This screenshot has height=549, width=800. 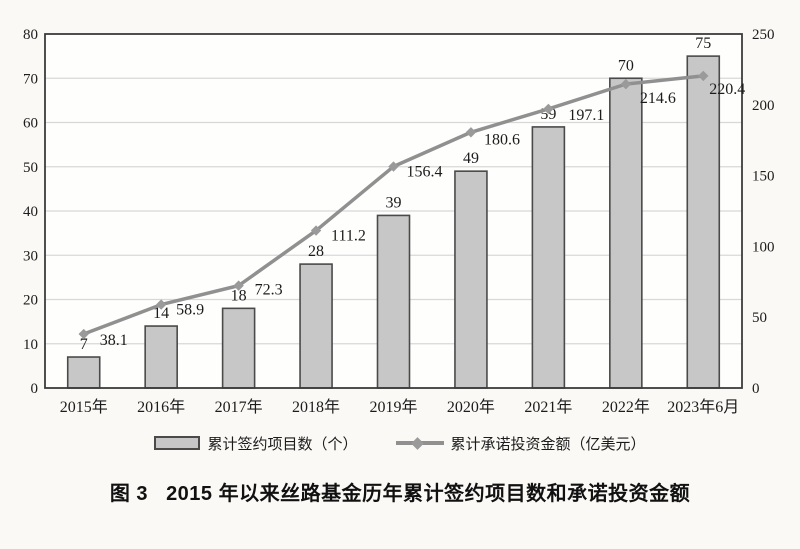 I want to click on line-value-label: 156.4, so click(x=425, y=172).